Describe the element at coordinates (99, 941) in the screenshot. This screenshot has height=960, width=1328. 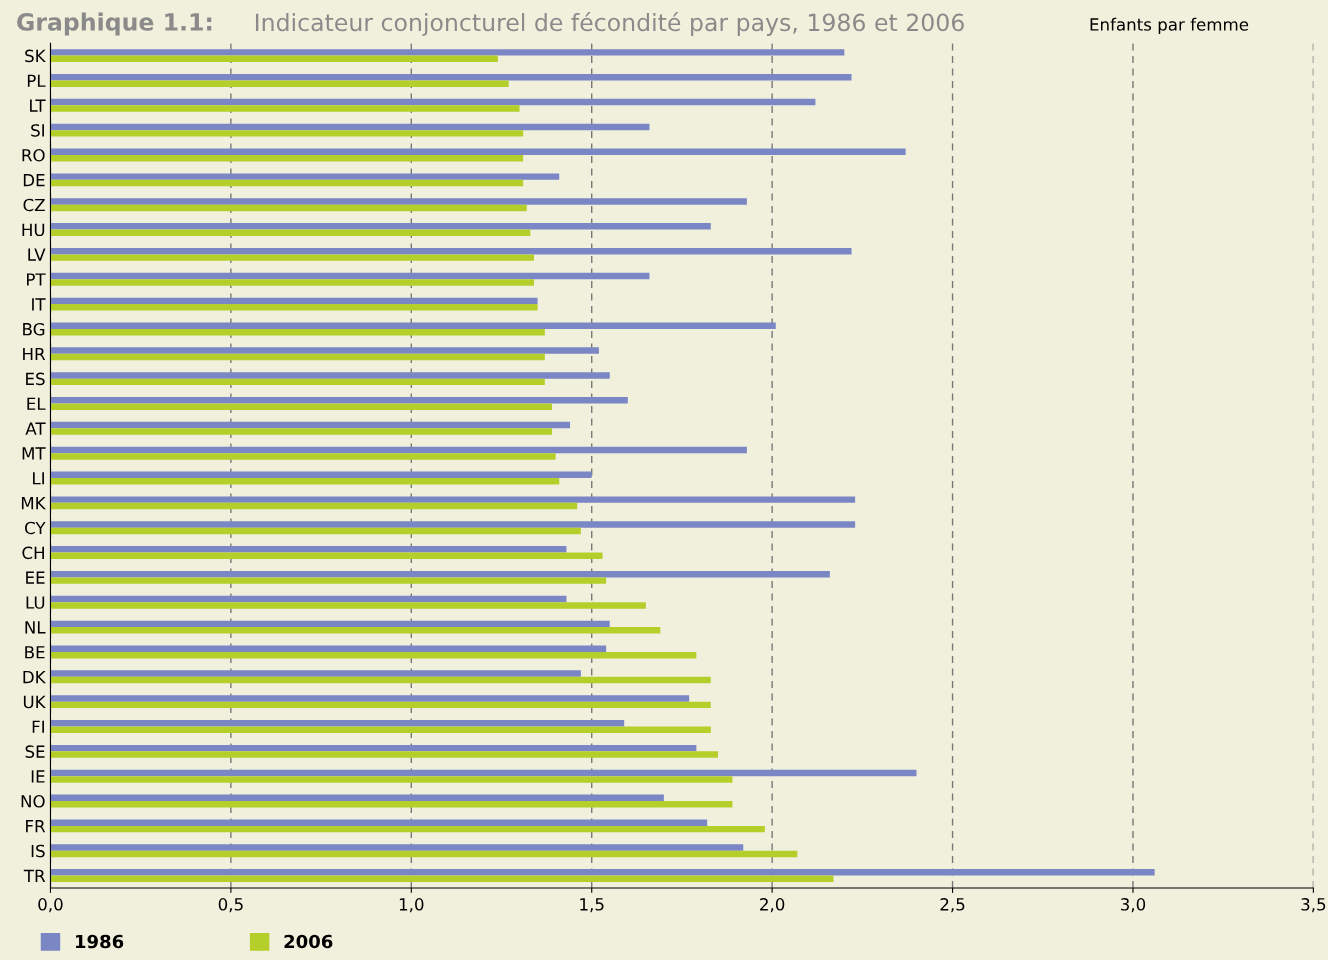
I see `legend-label: 1986` at that location.